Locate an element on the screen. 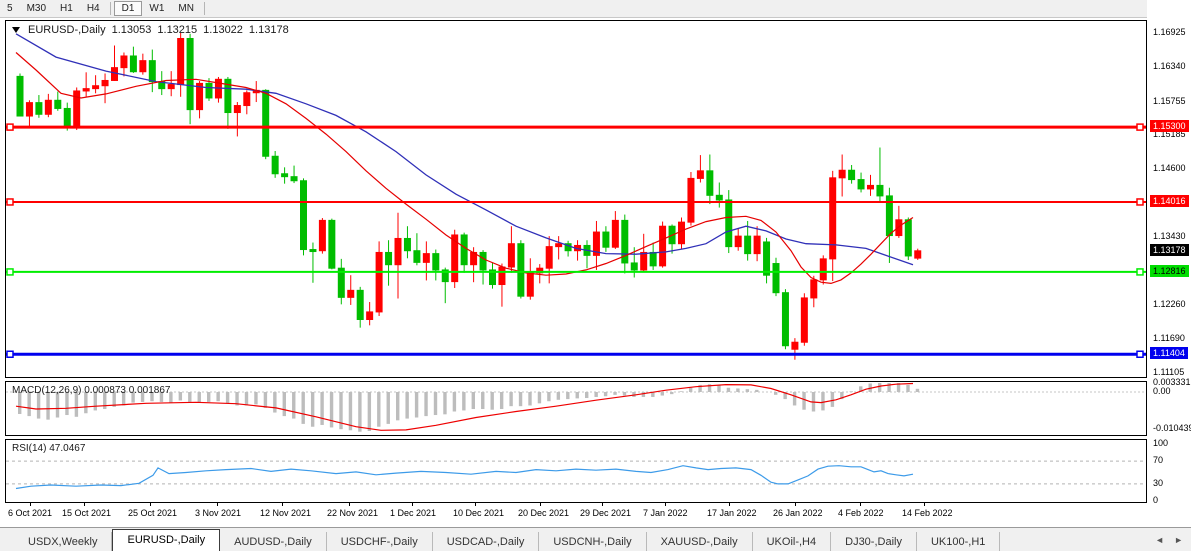 The width and height of the screenshot is (1191, 555). candle-15-Oct is located at coordinates (96, 84).